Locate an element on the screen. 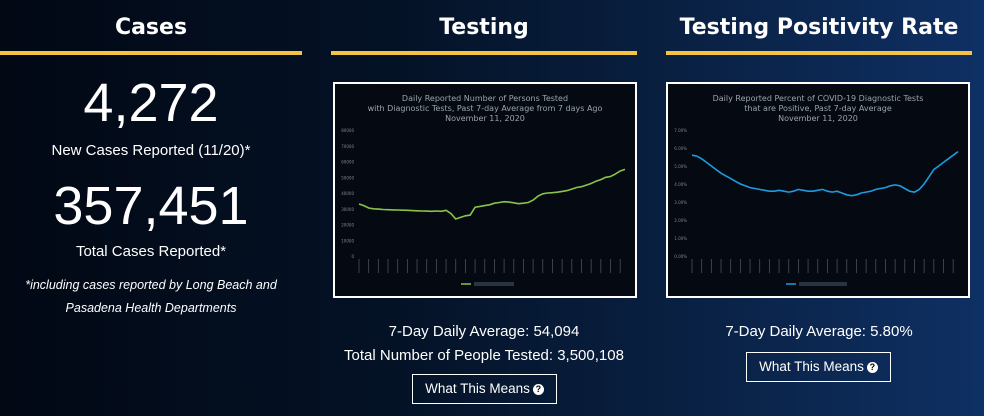 This screenshot has height=416, width=984. positivity-y-axis: 0.00% 1.00% 2.00% 3.00% 4.00% 5.00% 6.00% 7.00% is located at coordinates (680, 193).